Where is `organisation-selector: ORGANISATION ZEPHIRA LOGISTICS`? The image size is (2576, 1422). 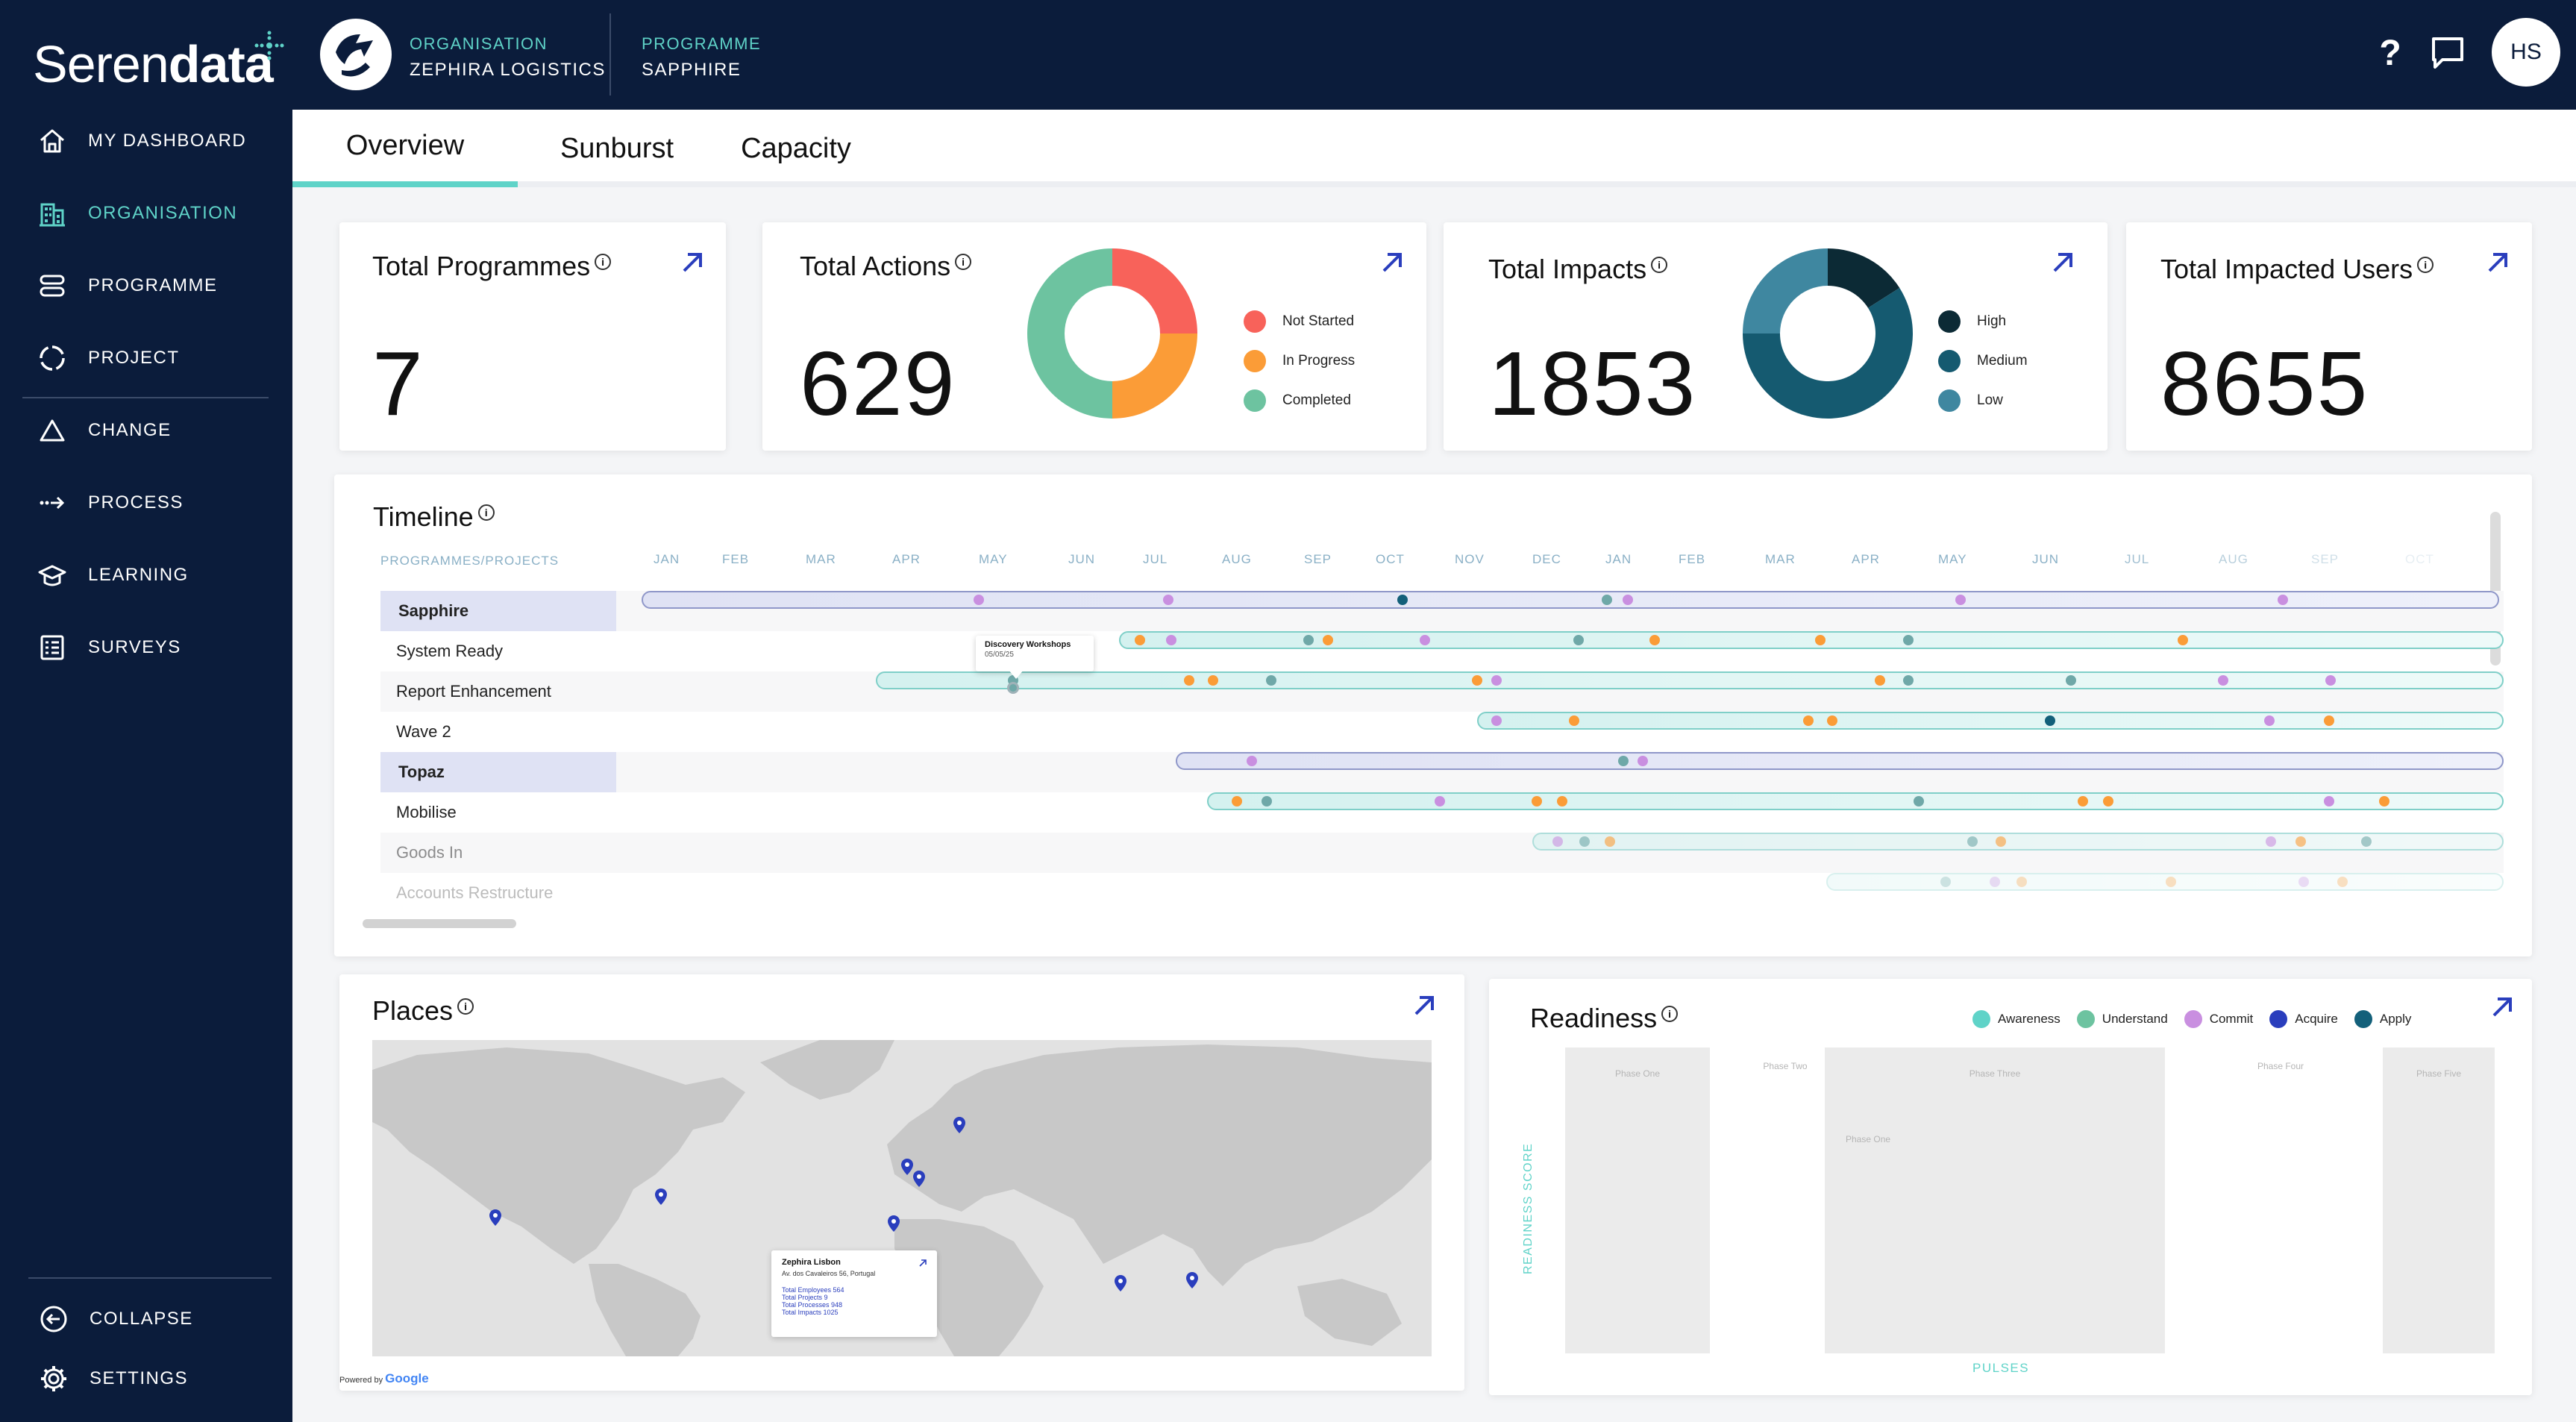 organisation-selector: ORGANISATION ZEPHIRA LOGISTICS is located at coordinates (508, 57).